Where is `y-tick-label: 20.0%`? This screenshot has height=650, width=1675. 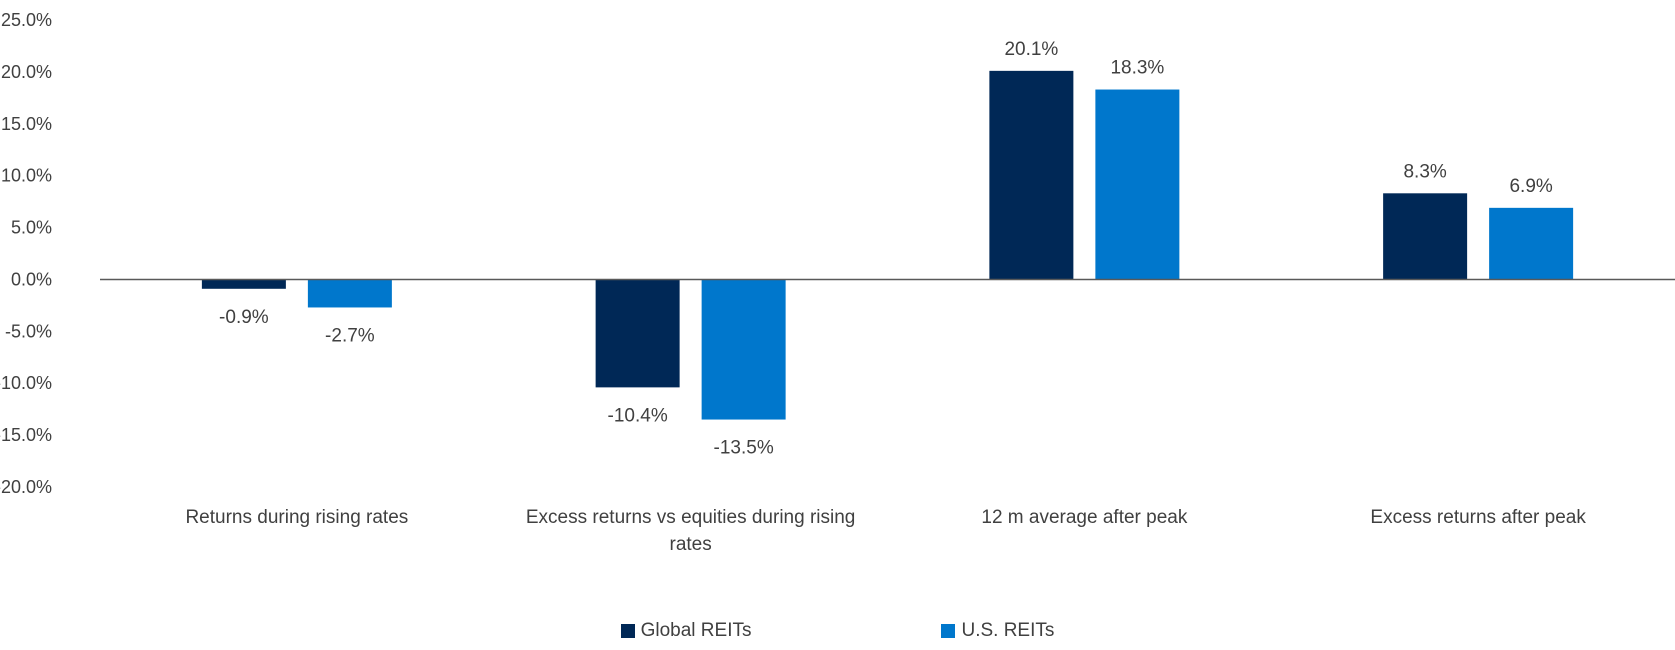
y-tick-label: 20.0% is located at coordinates (26, 72).